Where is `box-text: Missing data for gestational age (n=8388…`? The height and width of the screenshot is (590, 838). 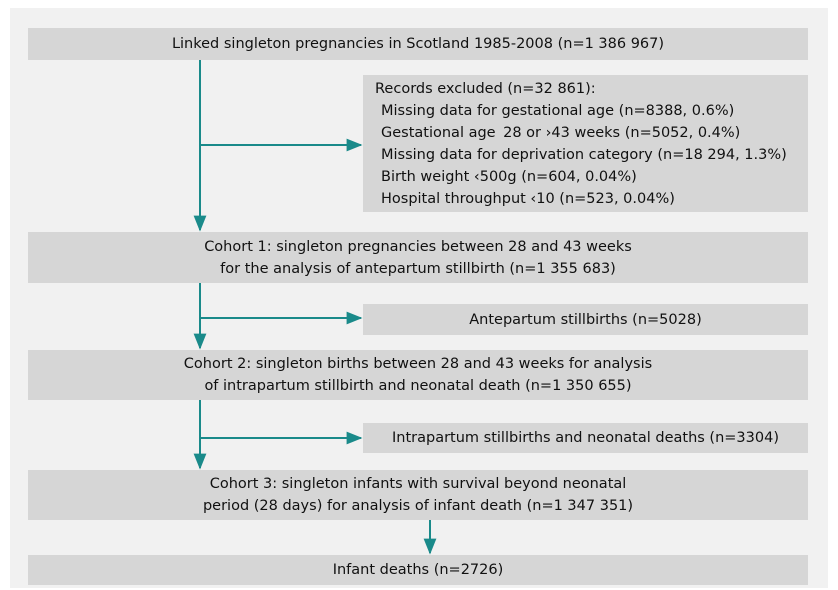
box-text: Missing data for gestational age (n=8388… is located at coordinates (558, 110).